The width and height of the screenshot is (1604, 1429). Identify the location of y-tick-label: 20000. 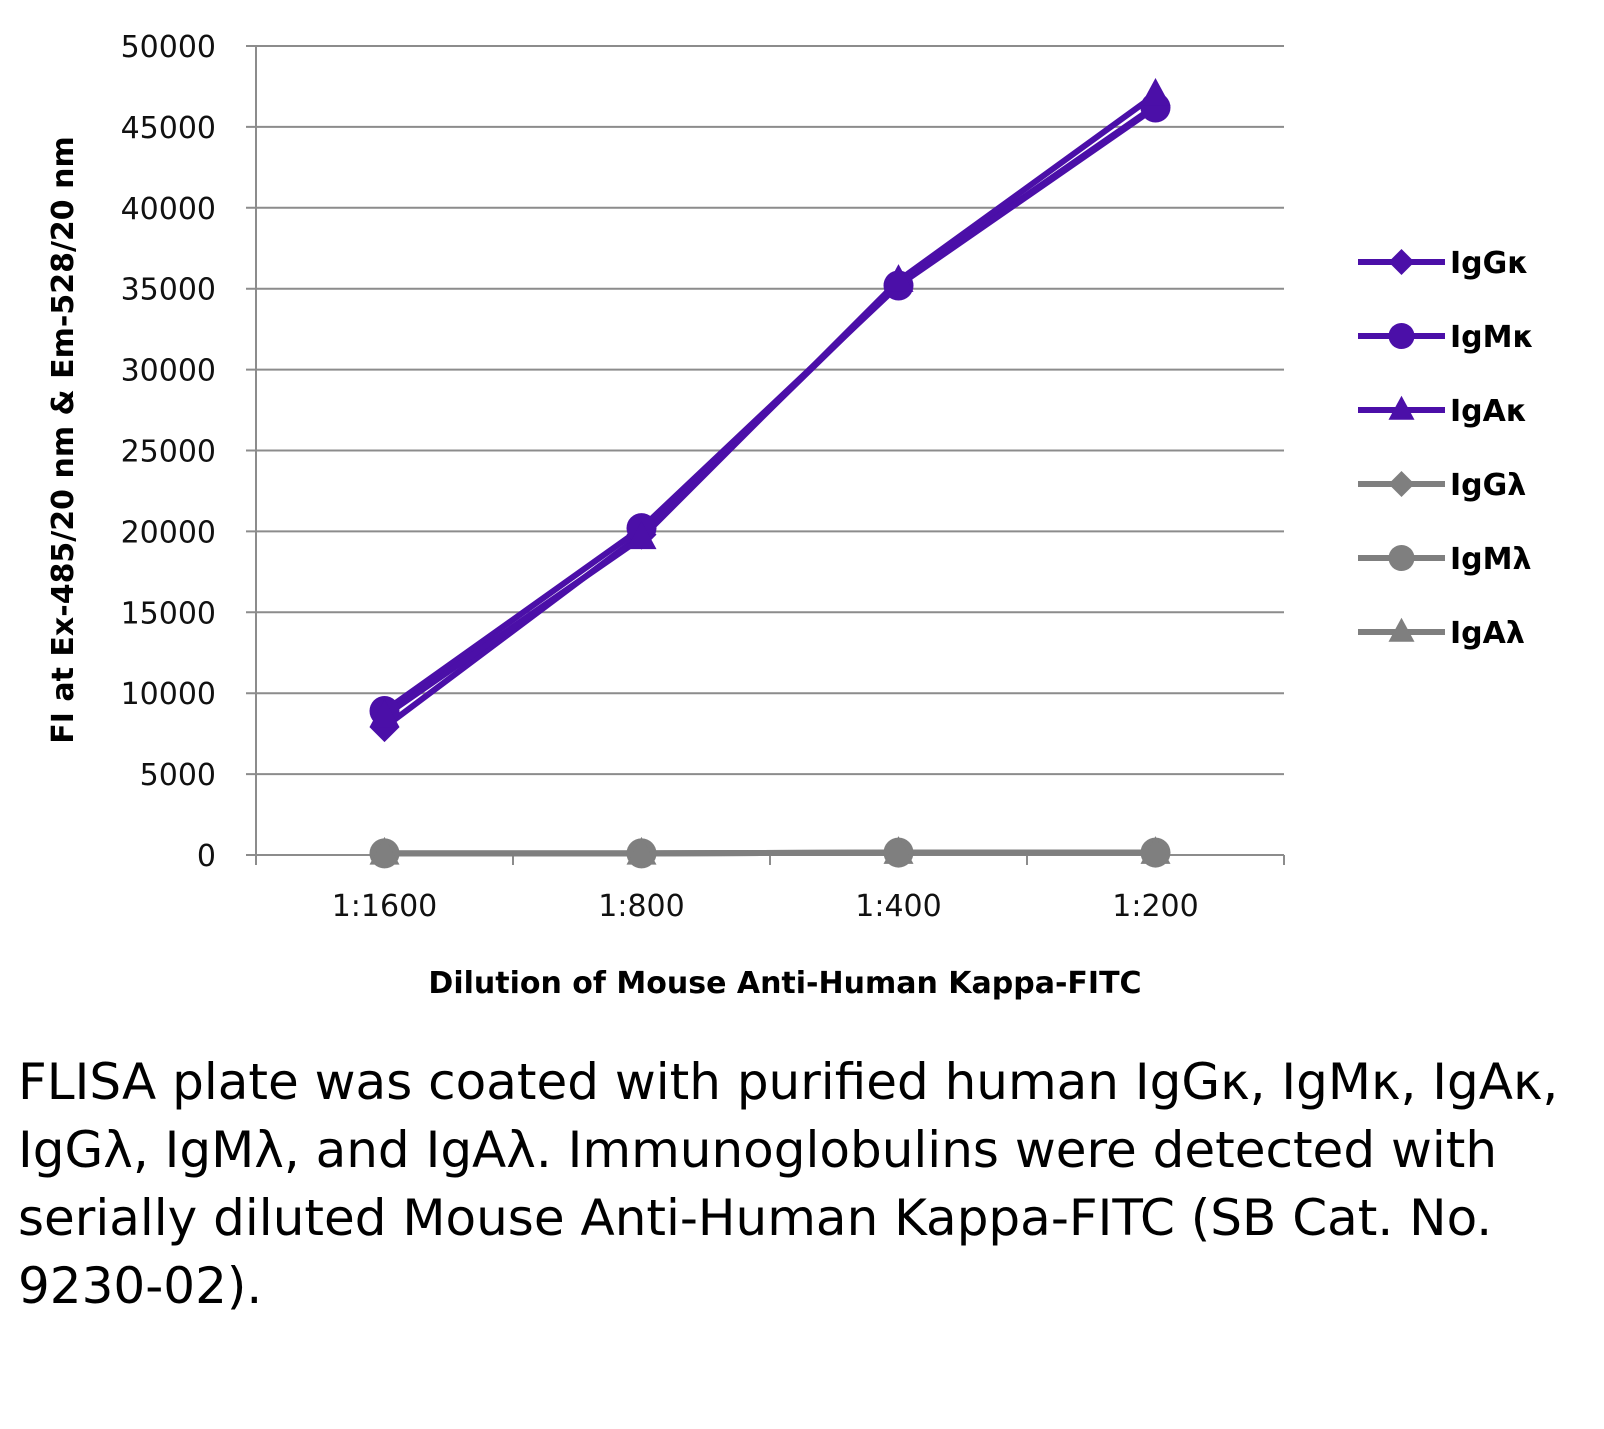
(168, 532).